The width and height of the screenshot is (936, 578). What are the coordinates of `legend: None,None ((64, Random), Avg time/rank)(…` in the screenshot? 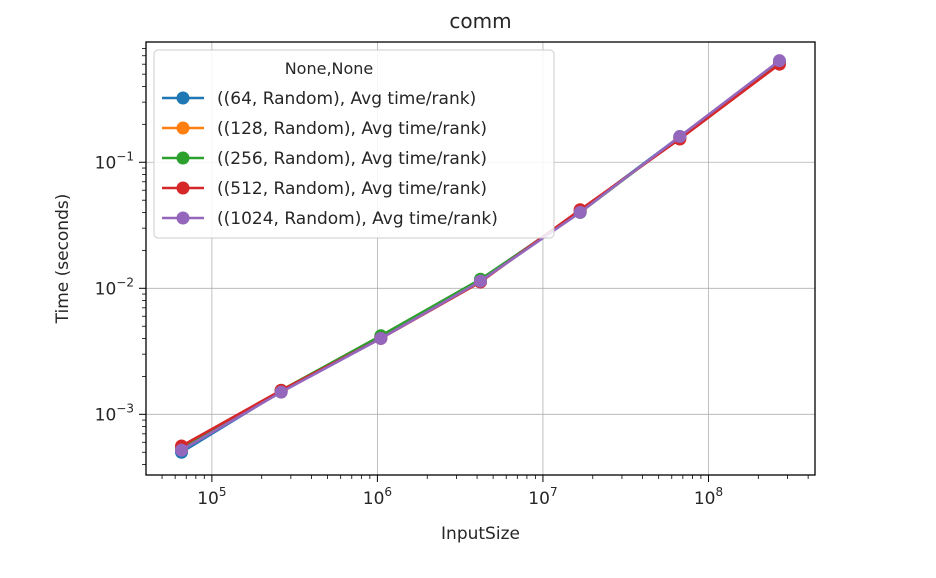 It's located at (354, 144).